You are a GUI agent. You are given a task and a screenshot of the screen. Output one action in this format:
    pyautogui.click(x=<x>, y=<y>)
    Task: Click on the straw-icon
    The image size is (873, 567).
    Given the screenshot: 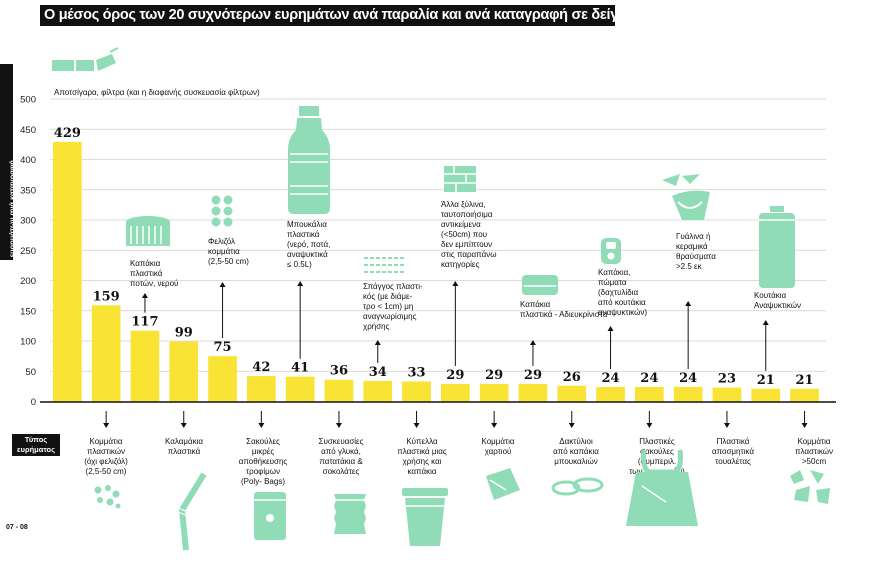 What is the action you would take?
    pyautogui.click(x=192, y=511)
    